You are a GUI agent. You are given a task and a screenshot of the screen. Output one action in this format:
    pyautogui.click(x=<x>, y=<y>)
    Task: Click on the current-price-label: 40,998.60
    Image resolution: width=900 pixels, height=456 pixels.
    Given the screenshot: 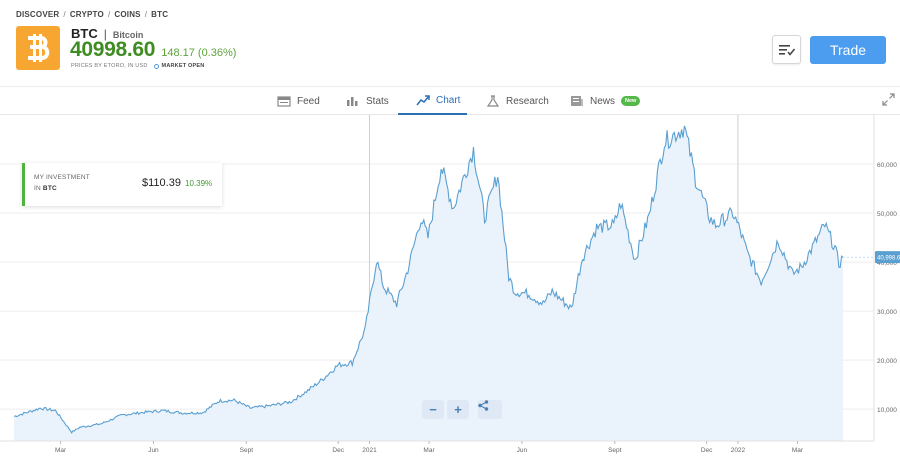 What is the action you would take?
    pyautogui.click(x=888, y=259)
    